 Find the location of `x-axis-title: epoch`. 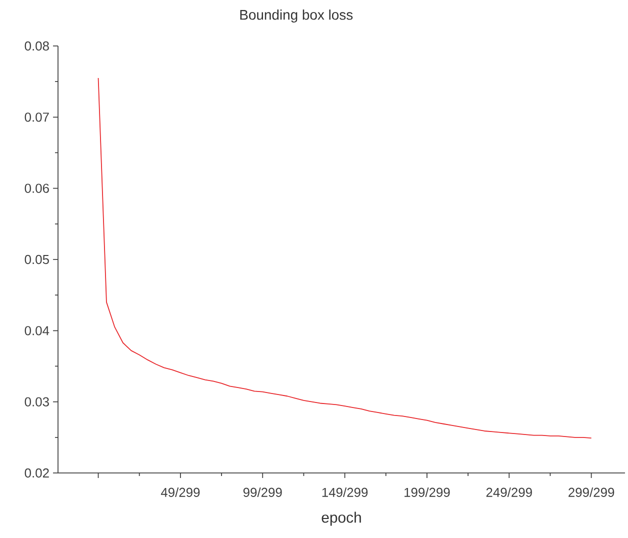

x-axis-title: epoch is located at coordinates (341, 519).